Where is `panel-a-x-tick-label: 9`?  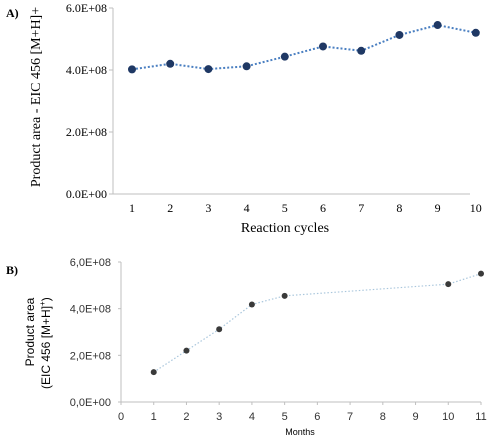
panel-a-x-tick-label: 9 is located at coordinates (438, 208).